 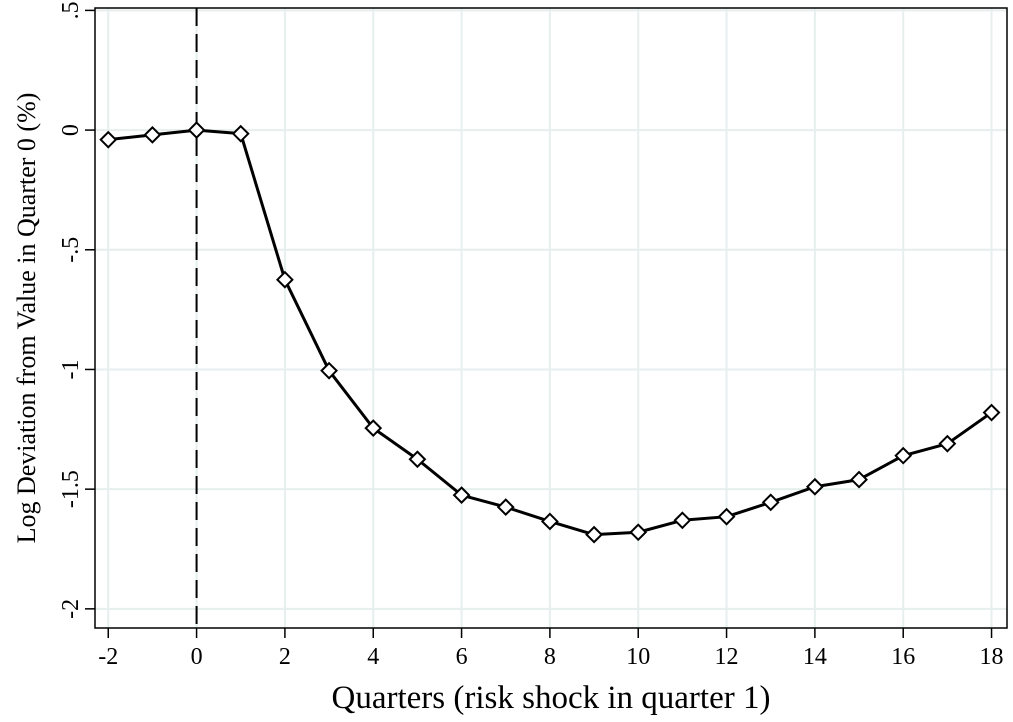 What do you see at coordinates (682, 520) in the screenshot?
I see `data-point-q11` at bounding box center [682, 520].